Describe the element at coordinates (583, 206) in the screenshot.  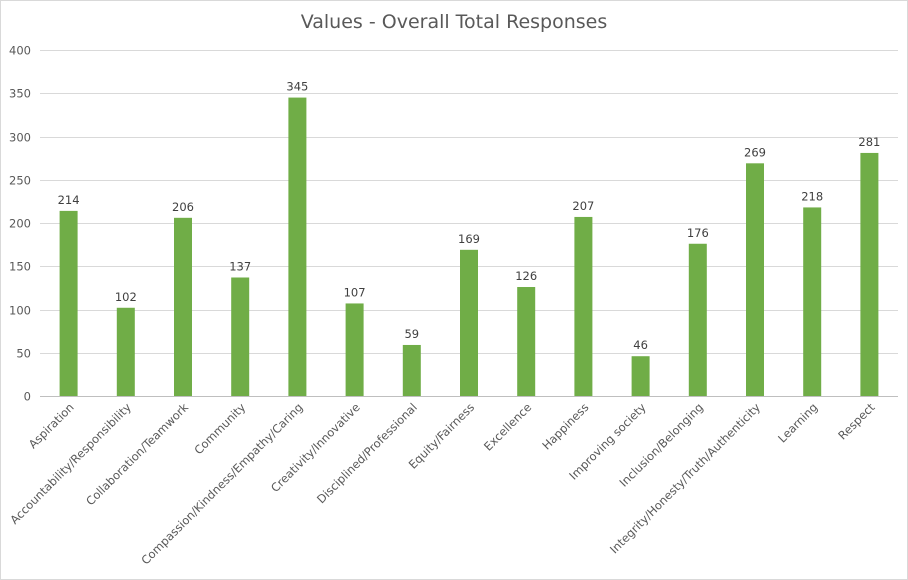
I see `data-label: 207` at that location.